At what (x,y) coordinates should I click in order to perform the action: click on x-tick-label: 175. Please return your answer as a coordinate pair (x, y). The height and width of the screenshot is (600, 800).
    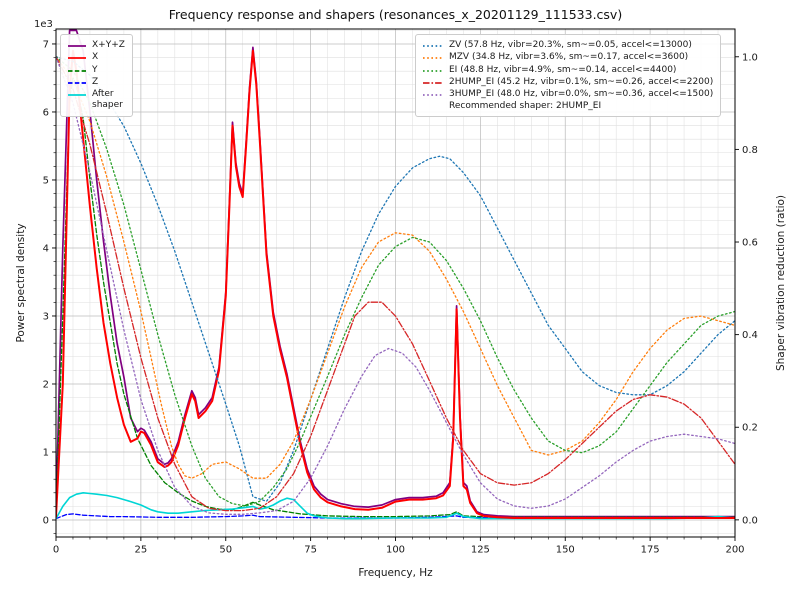
    Looking at the image, I should click on (650, 550).